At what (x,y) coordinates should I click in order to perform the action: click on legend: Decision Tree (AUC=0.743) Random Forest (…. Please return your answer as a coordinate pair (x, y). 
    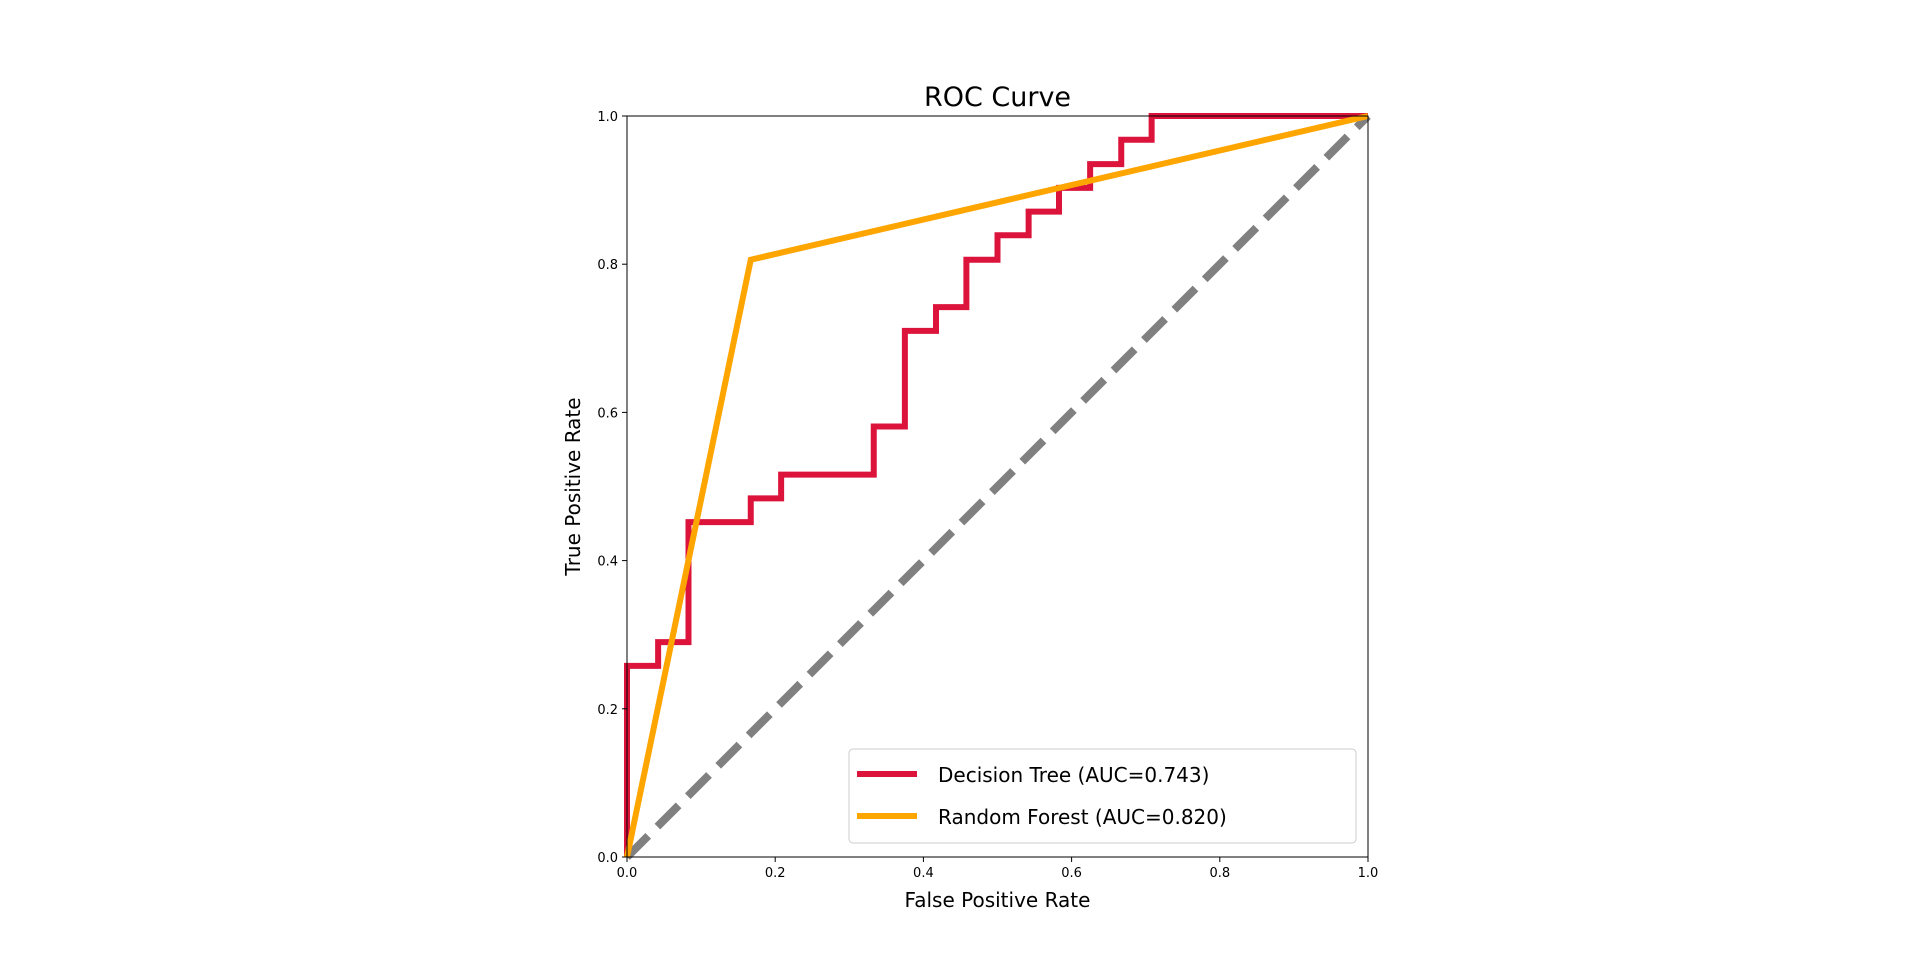
    Looking at the image, I should click on (1102, 796).